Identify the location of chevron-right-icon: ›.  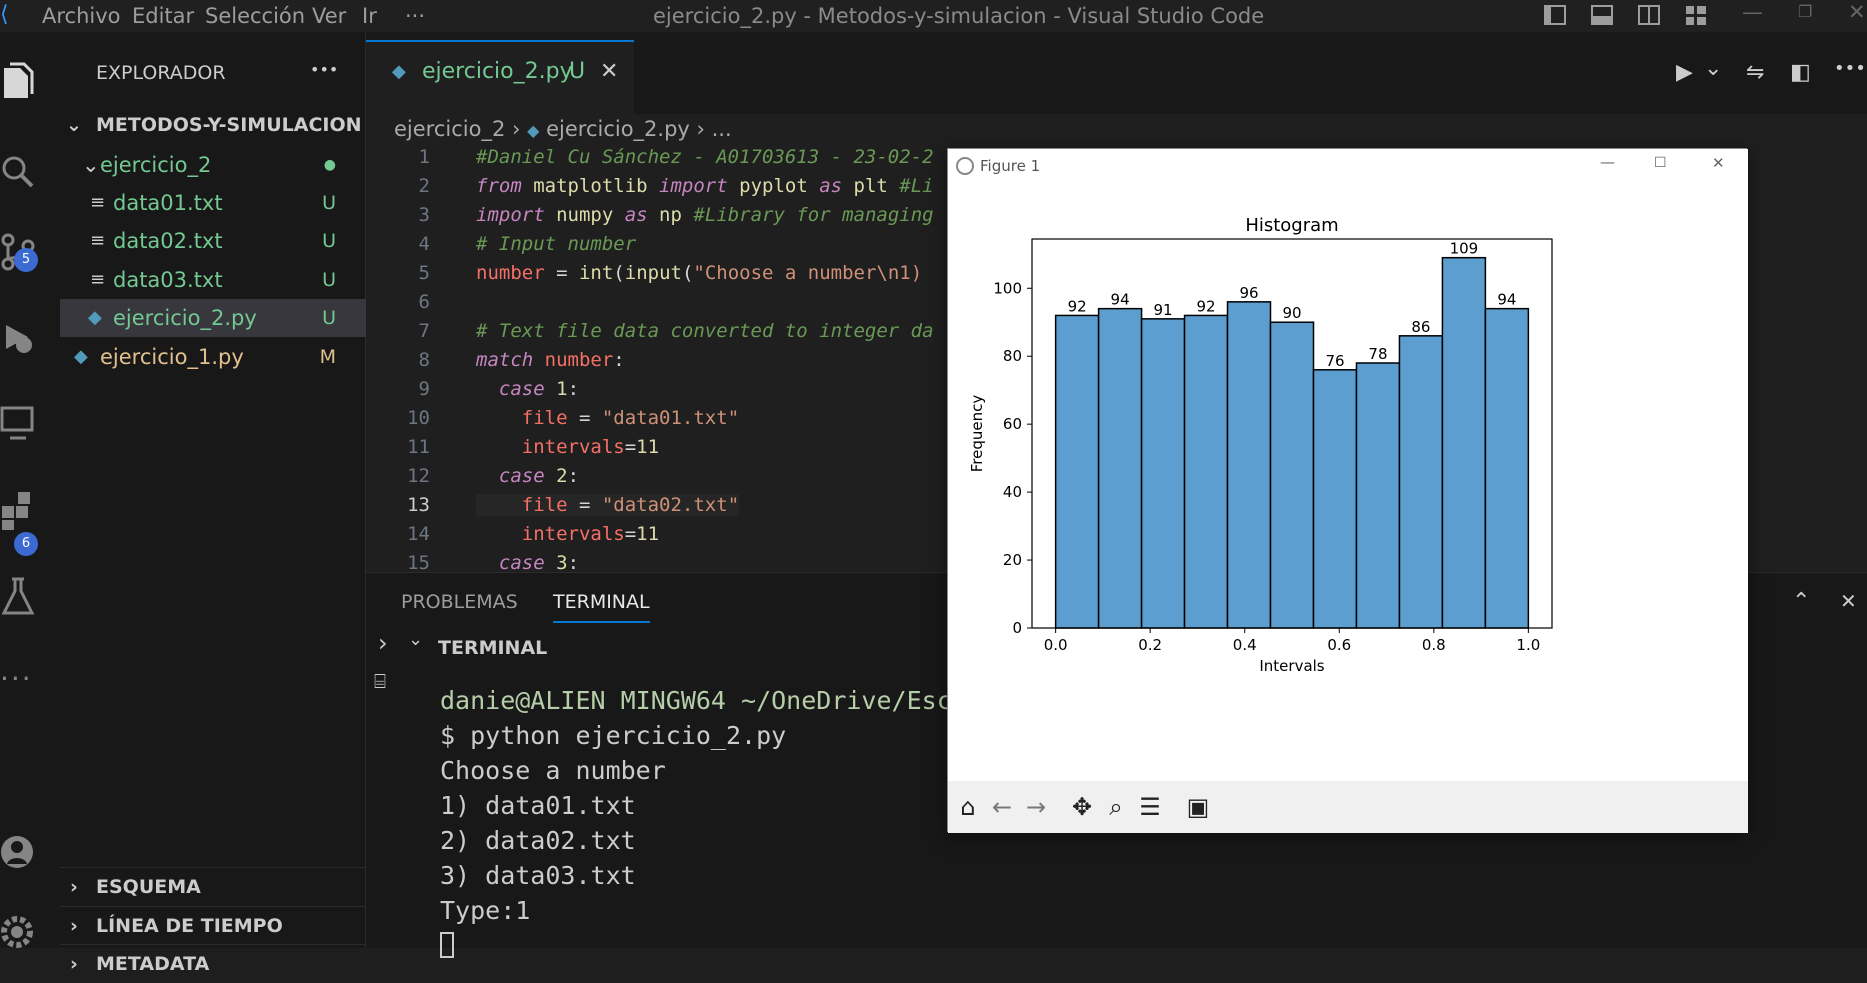
(383, 643).